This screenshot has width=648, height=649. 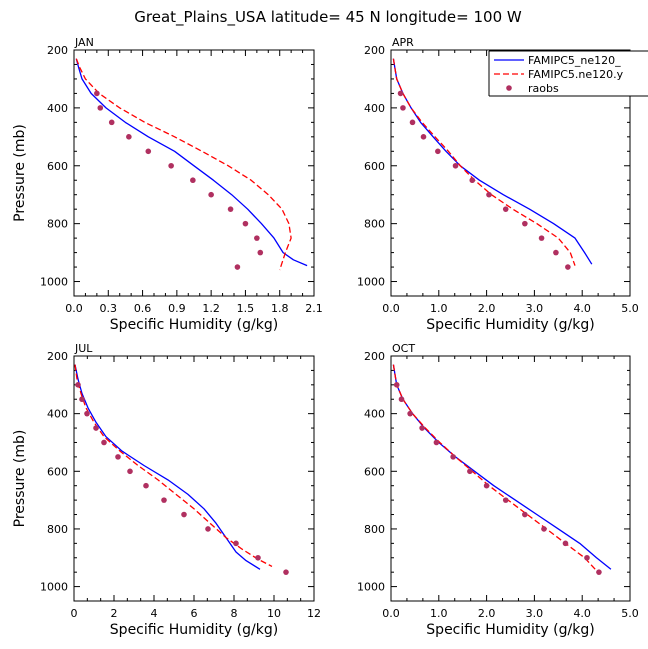 What do you see at coordinates (234, 613) in the screenshot?
I see `x-tick-label: 8` at bounding box center [234, 613].